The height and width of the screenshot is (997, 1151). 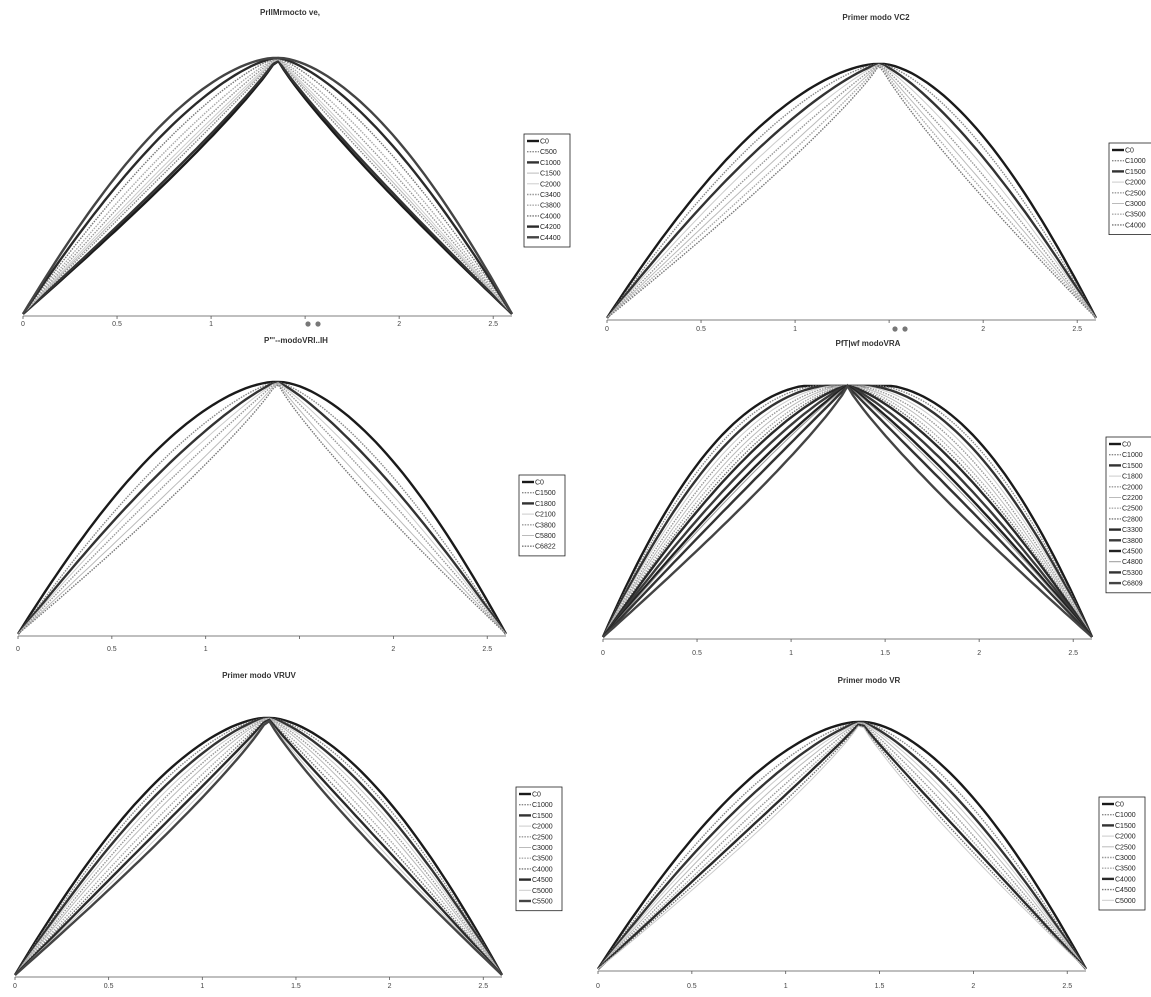 What do you see at coordinates (545, 504) in the screenshot?
I see `legend-label: C1800` at bounding box center [545, 504].